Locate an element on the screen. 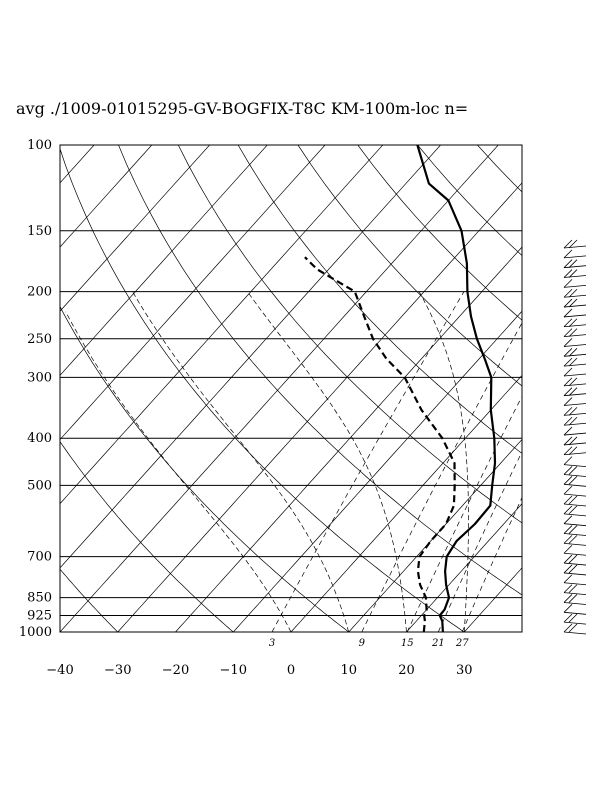 Image resolution: width=612 pixels, height=792 pixels. temperature-tick-label: −40 is located at coordinates (59, 670).